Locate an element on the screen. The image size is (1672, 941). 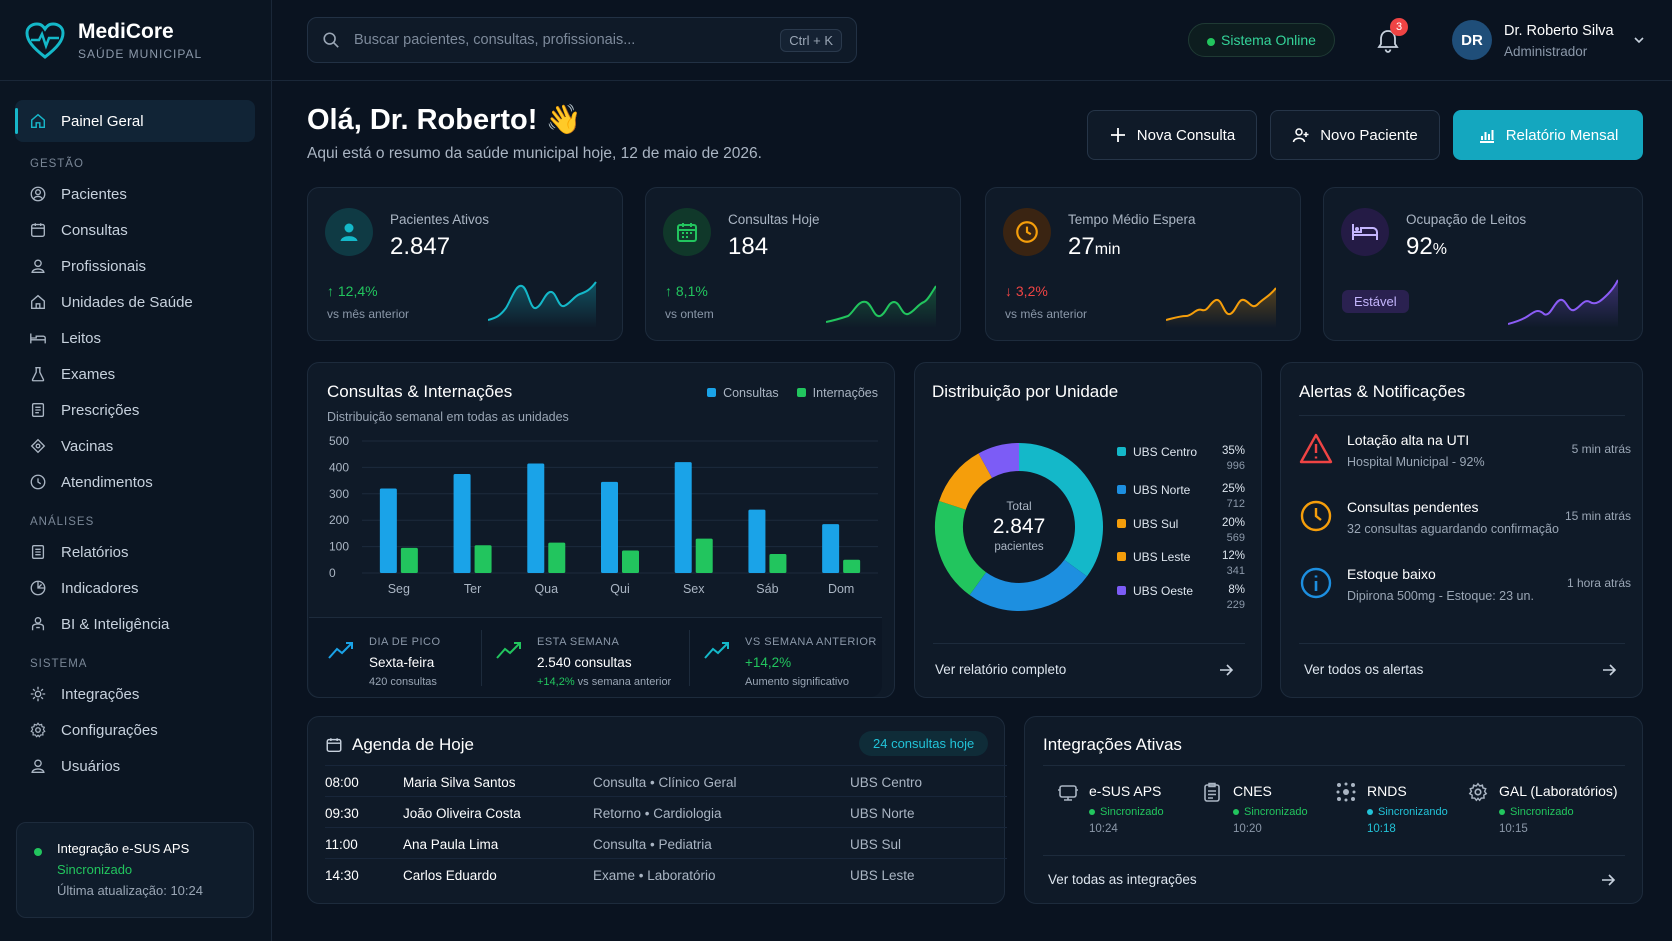
sidebar-item-painel-geral: Painel Geral is located at coordinates (135, 121).